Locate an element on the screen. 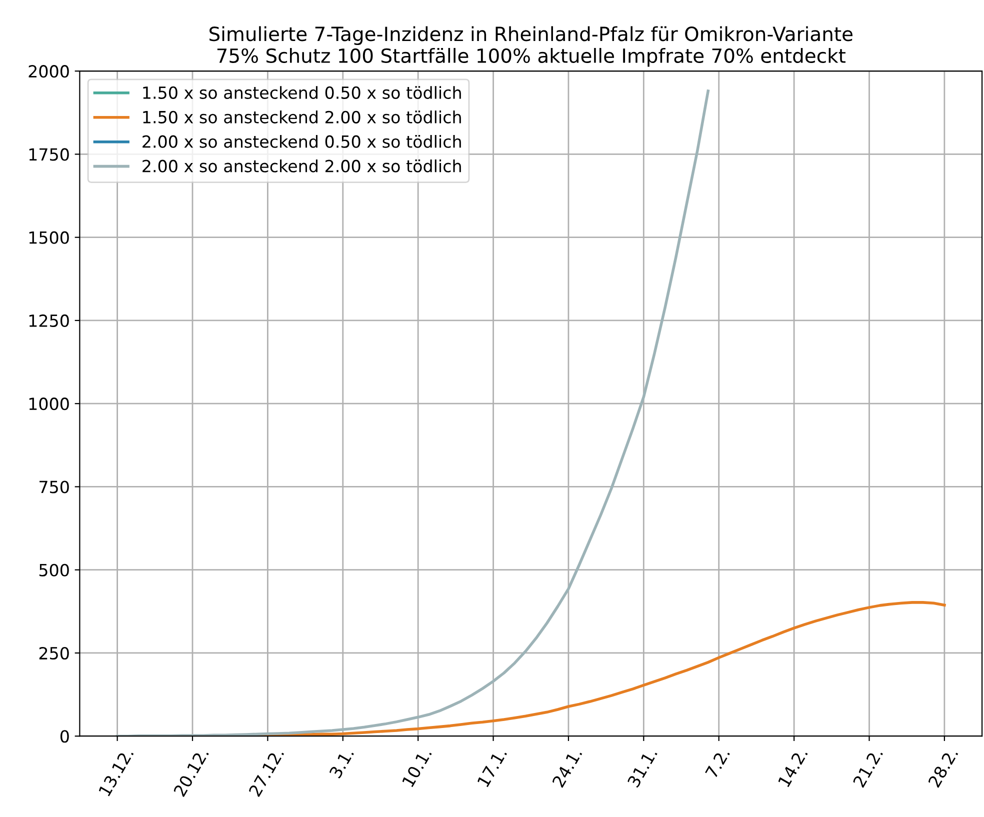  y-tick-label: 1000 is located at coordinates (49, 404).